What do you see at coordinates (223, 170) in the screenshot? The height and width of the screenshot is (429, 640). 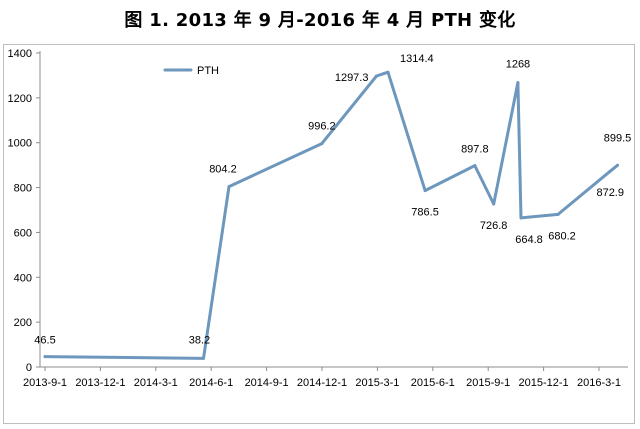 I see `data-label: 804.2` at bounding box center [223, 170].